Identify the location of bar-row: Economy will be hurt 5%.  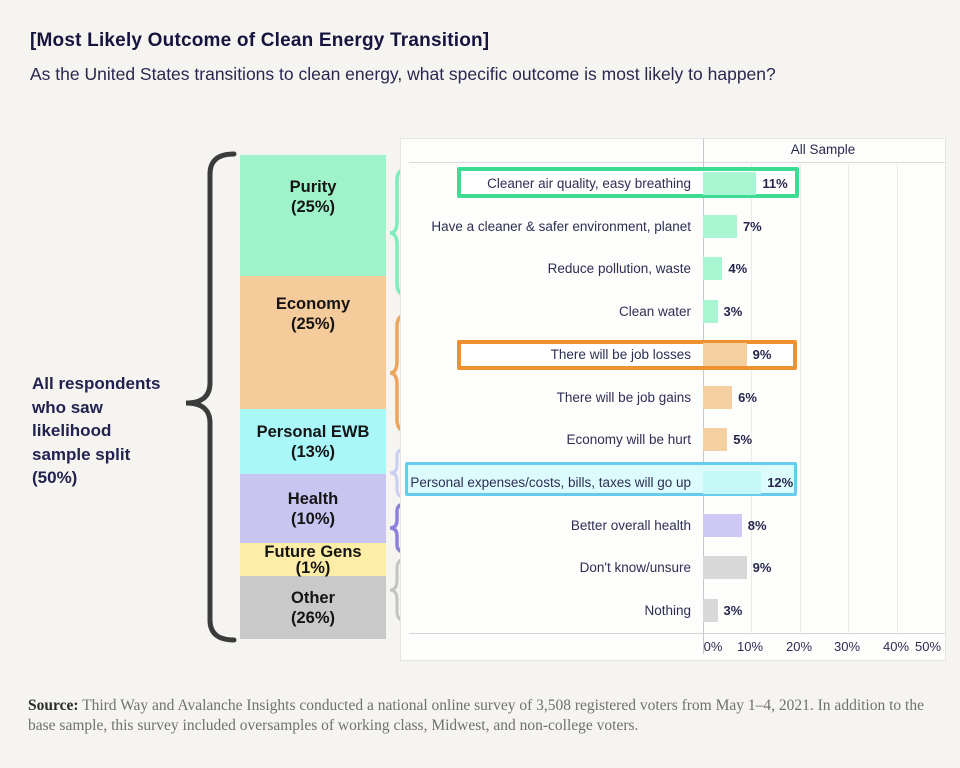
(673, 439).